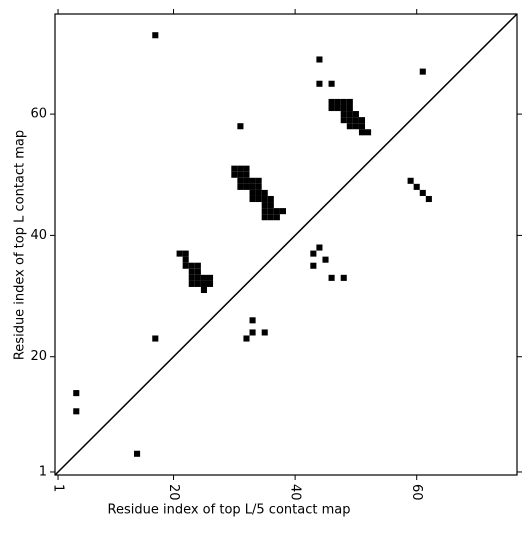 Image resolution: width=531 pixels, height=535 pixels. I want to click on y-tick-label: 40, so click(38, 235).